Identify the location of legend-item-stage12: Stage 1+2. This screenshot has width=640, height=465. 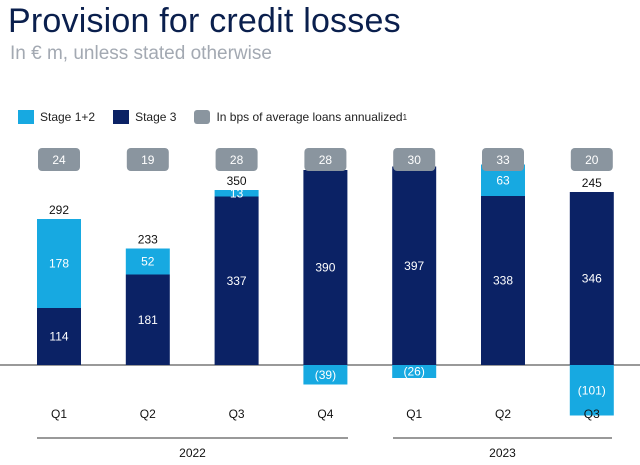
(56, 117).